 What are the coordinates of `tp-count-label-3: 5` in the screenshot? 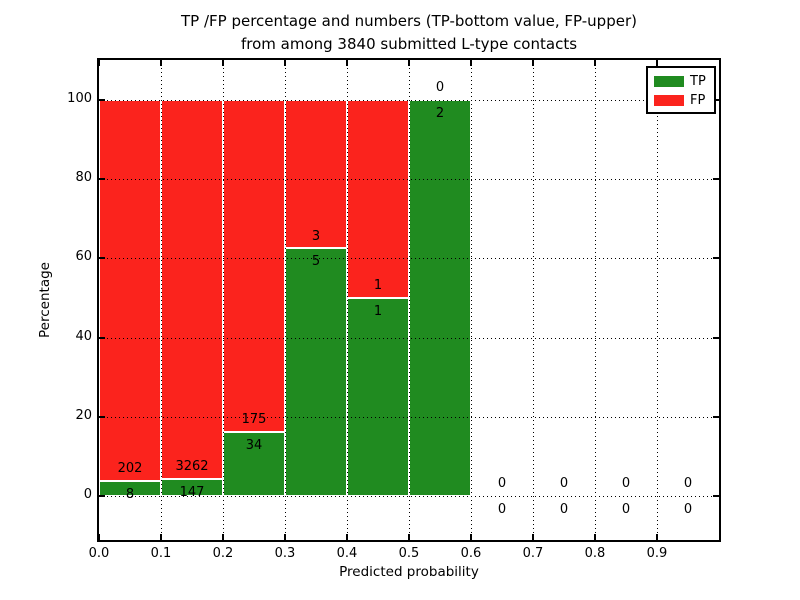 It's located at (316, 262).